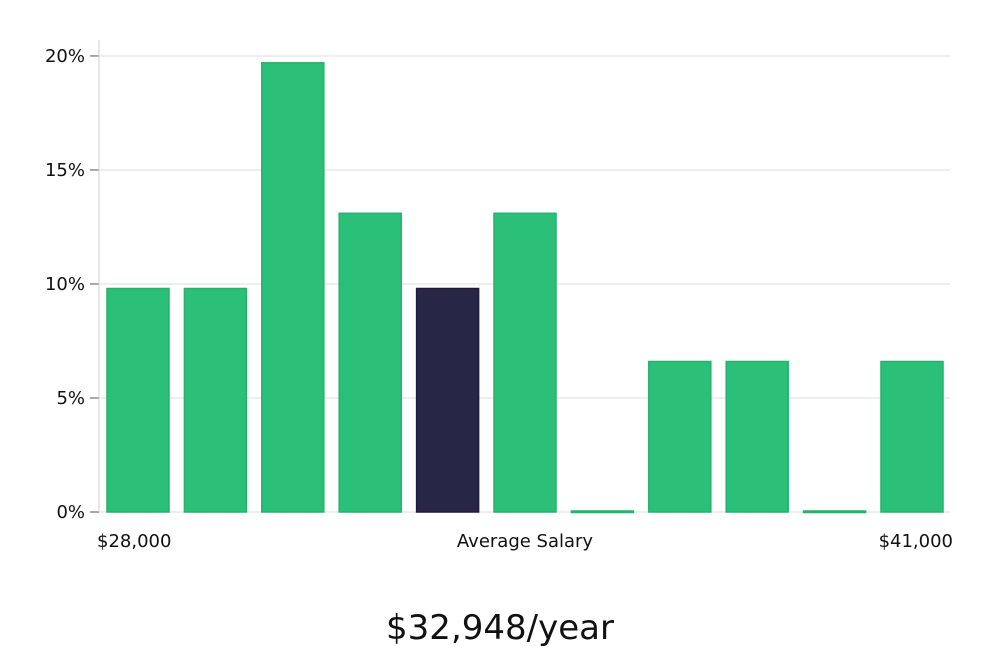 This screenshot has height=660, width=1000. Describe the element at coordinates (70, 398) in the screenshot. I see `y-tick-label: 5%` at that location.